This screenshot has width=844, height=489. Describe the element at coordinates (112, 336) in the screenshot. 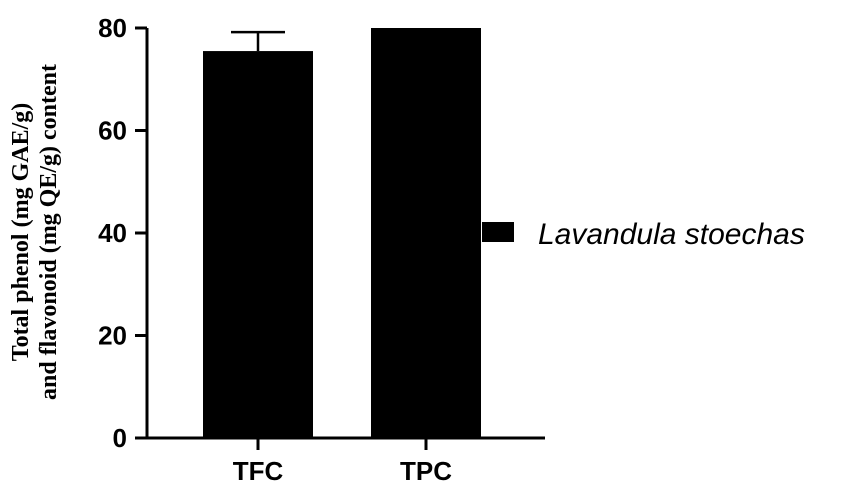

I see `y-tick-label-20: 20` at that location.